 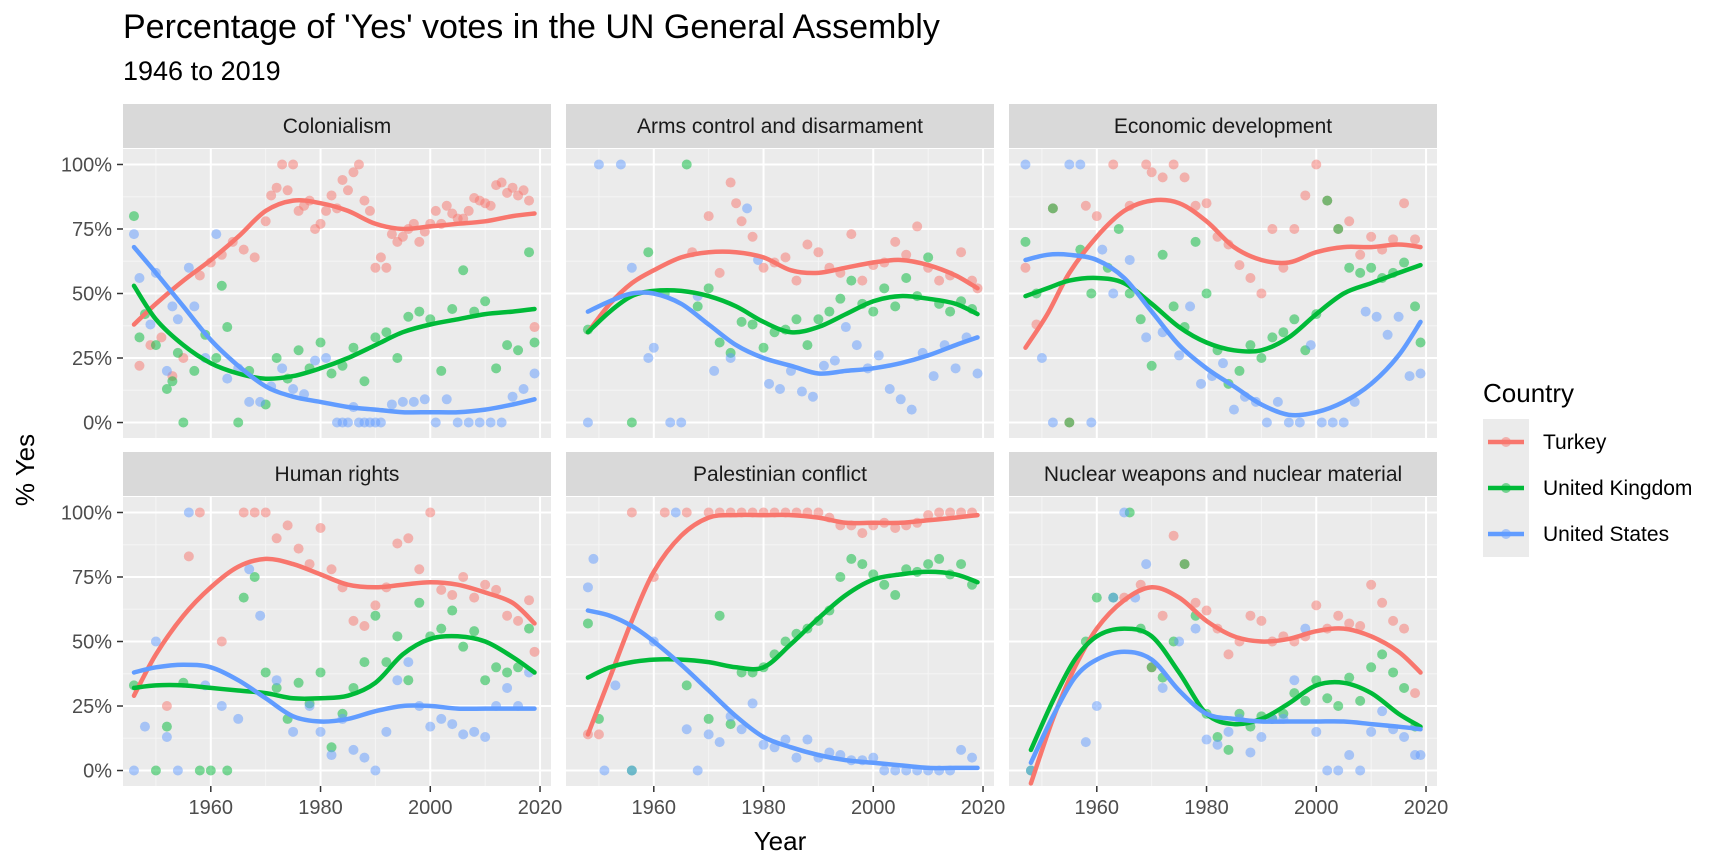 I want to click on facet-panel: Colonialism 0% 25% 50% 75% 100%, so click(x=306, y=271).